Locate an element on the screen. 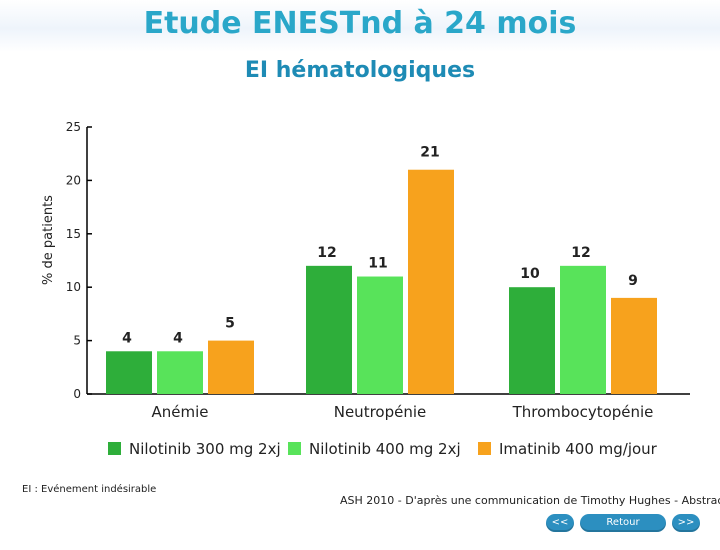  y-tick-label: 20 is located at coordinates (73, 180).